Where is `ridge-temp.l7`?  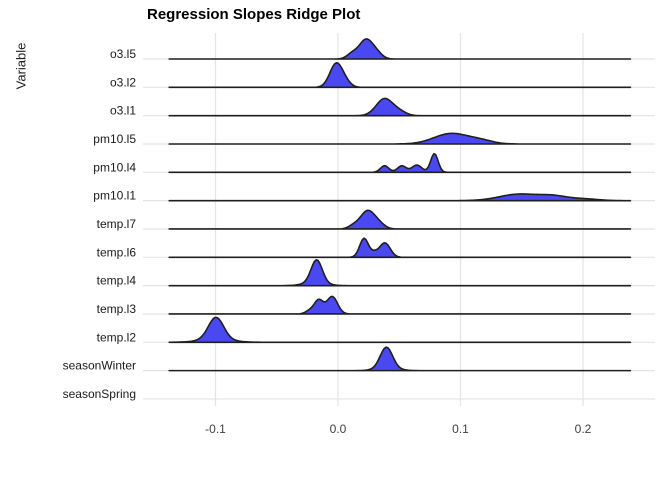
ridge-temp.l7 is located at coordinates (400, 219).